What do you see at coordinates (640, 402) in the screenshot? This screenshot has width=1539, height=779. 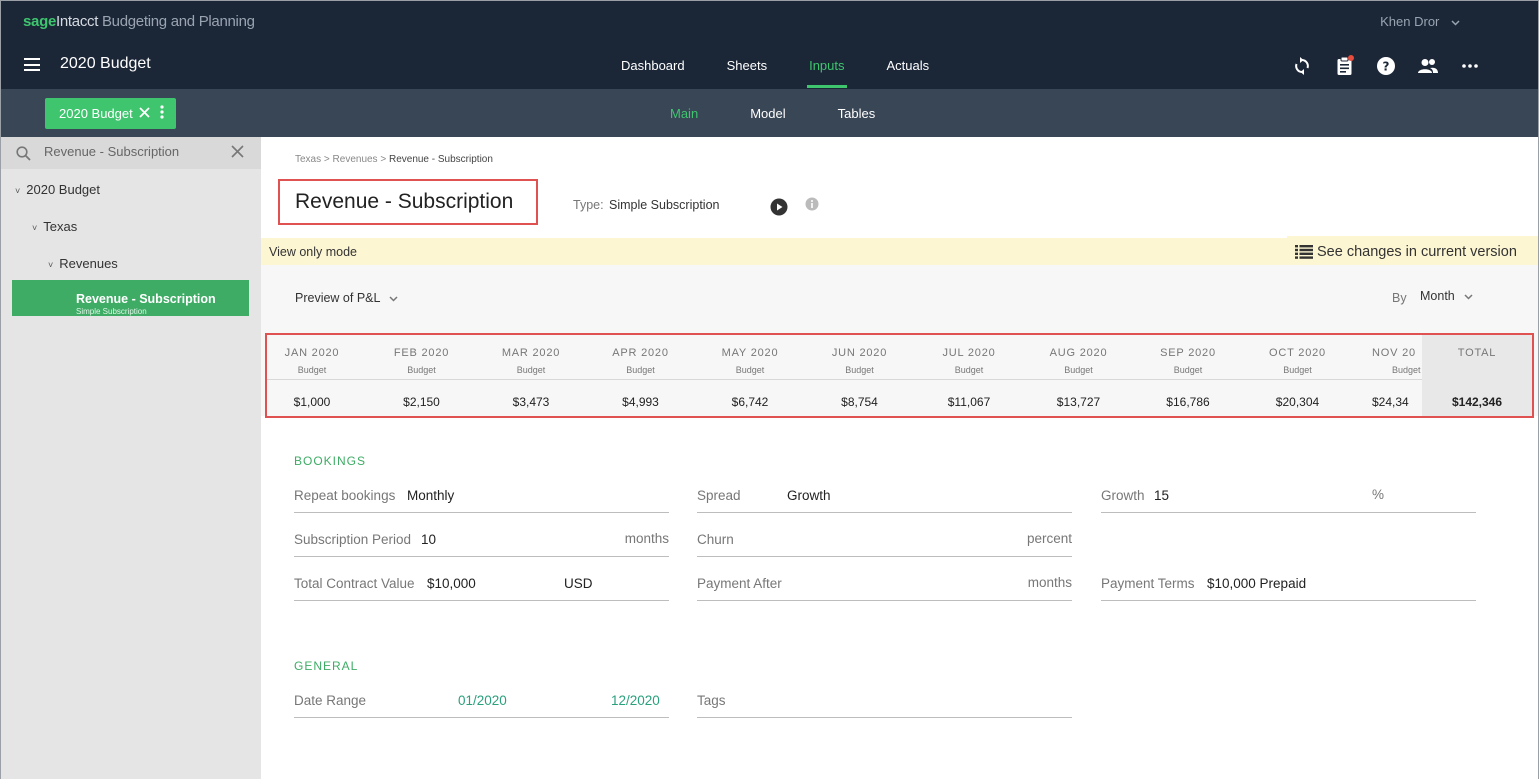 I see `month-value: $4,993` at bounding box center [640, 402].